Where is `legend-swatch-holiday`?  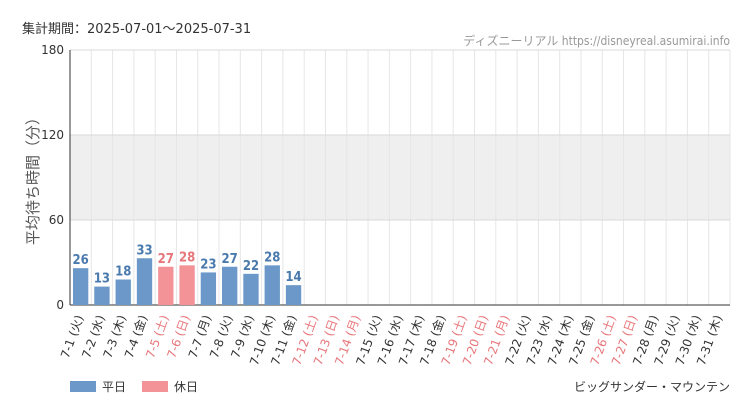 legend-swatch-holiday is located at coordinates (155, 386).